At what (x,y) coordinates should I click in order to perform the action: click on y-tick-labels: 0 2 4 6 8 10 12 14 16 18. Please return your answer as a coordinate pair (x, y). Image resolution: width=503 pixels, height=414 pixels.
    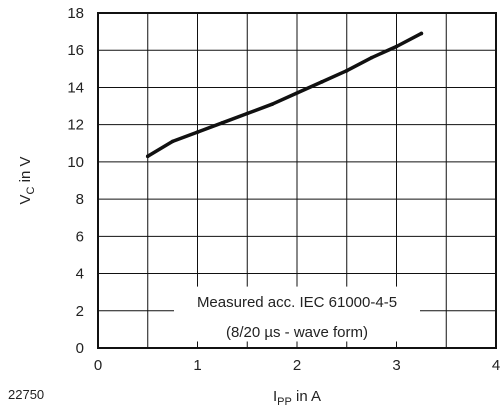
    Looking at the image, I should click on (75, 181).